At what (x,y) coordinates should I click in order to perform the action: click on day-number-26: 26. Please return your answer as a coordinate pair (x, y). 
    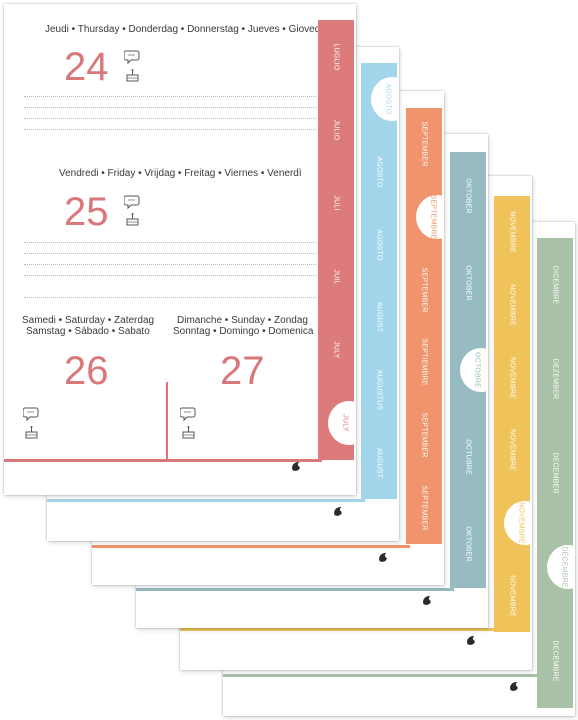
    Looking at the image, I should click on (86, 371).